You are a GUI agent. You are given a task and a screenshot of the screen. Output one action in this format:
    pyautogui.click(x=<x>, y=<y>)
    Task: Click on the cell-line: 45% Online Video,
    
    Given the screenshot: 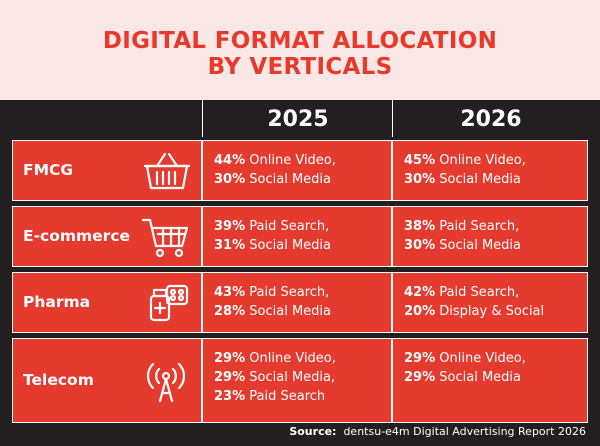 What is the action you would take?
    pyautogui.click(x=465, y=160)
    